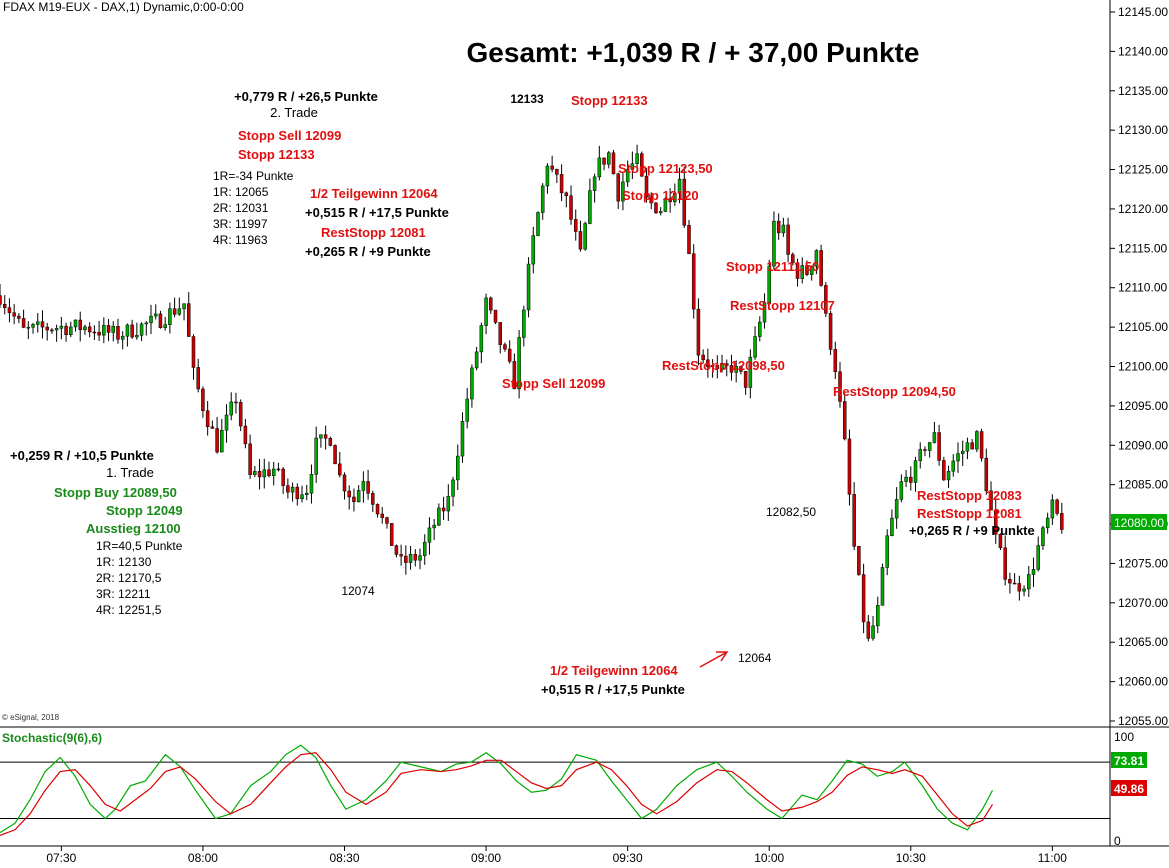 Image resolution: width=1169 pixels, height=868 pixels. Describe the element at coordinates (723, 365) in the screenshot. I see `reststopp-12098: RestStopp 12098,50` at that location.